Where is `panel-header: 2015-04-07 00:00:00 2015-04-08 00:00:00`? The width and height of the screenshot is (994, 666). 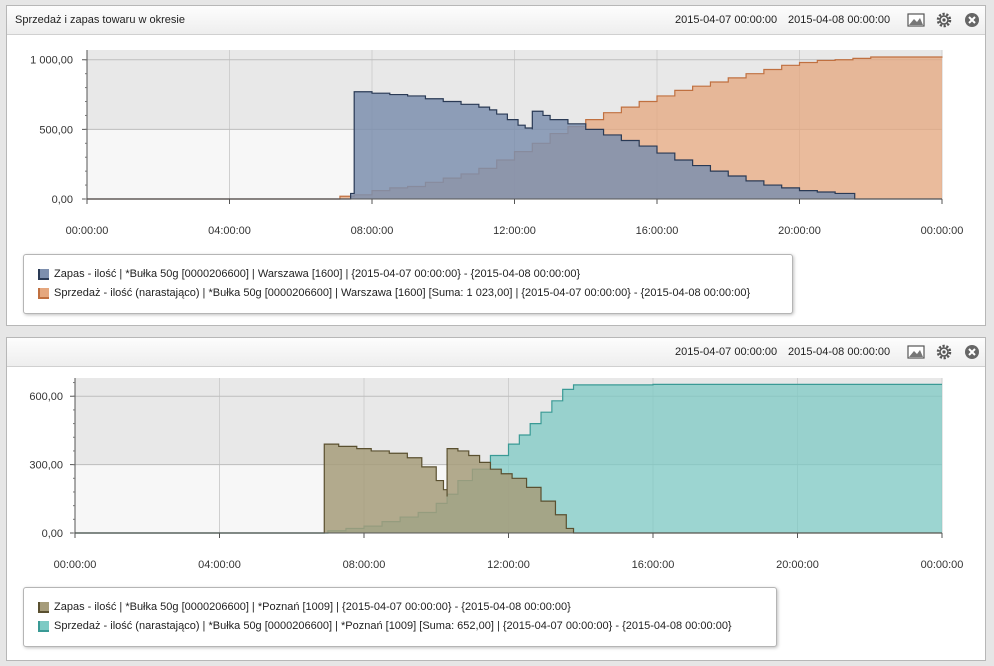
panel-header: 2015-04-07 00:00:00 2015-04-08 00:00:00 is located at coordinates (496, 352).